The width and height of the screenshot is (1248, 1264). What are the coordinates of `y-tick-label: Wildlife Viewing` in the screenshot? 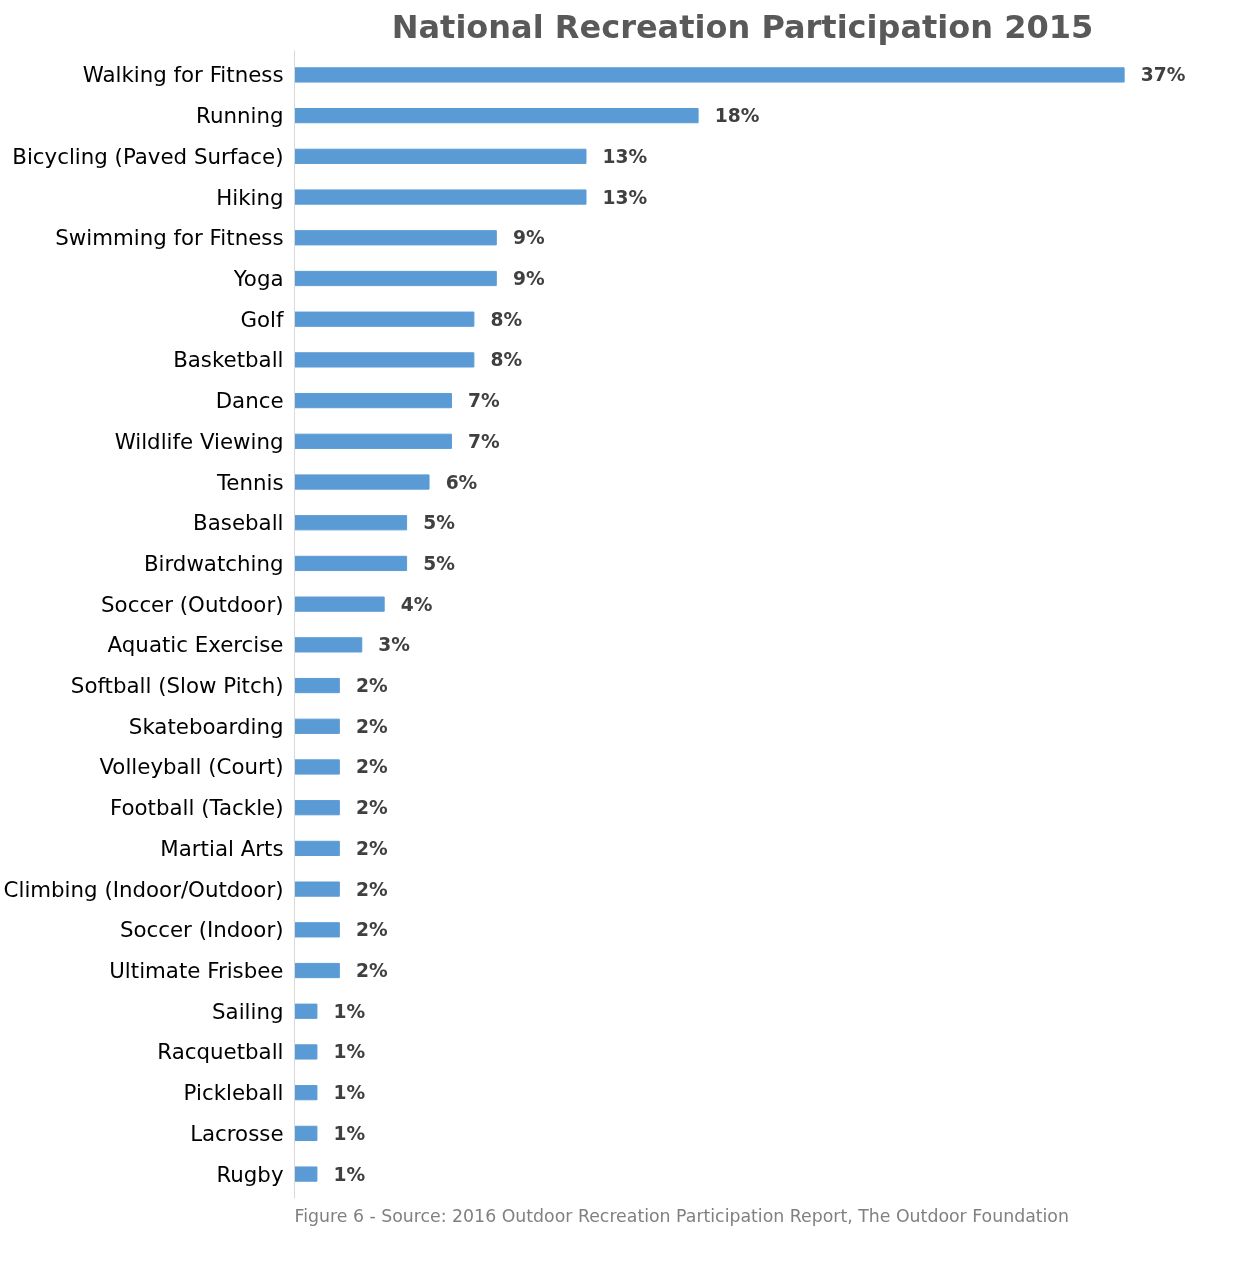 It's located at (199, 441).